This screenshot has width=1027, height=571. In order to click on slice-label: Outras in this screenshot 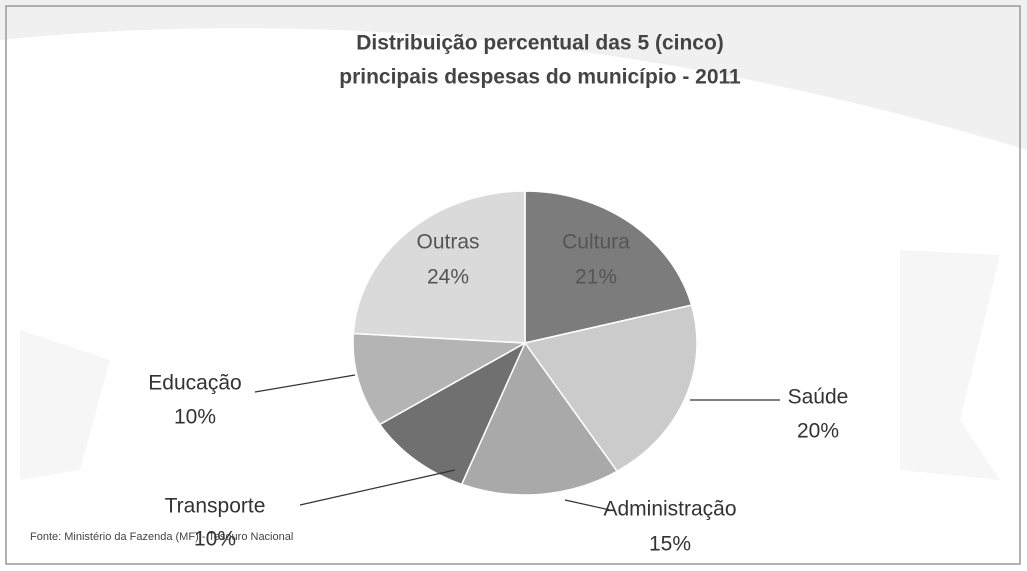, I will do `click(447, 242)`.